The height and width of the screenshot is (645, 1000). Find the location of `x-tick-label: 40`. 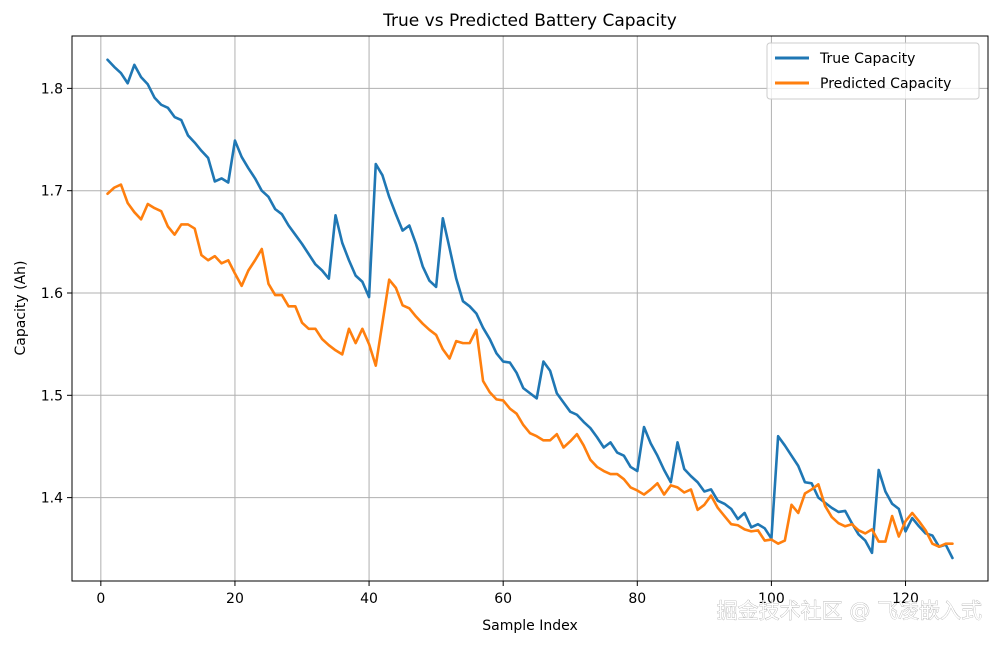

x-tick-label: 40 is located at coordinates (369, 599).